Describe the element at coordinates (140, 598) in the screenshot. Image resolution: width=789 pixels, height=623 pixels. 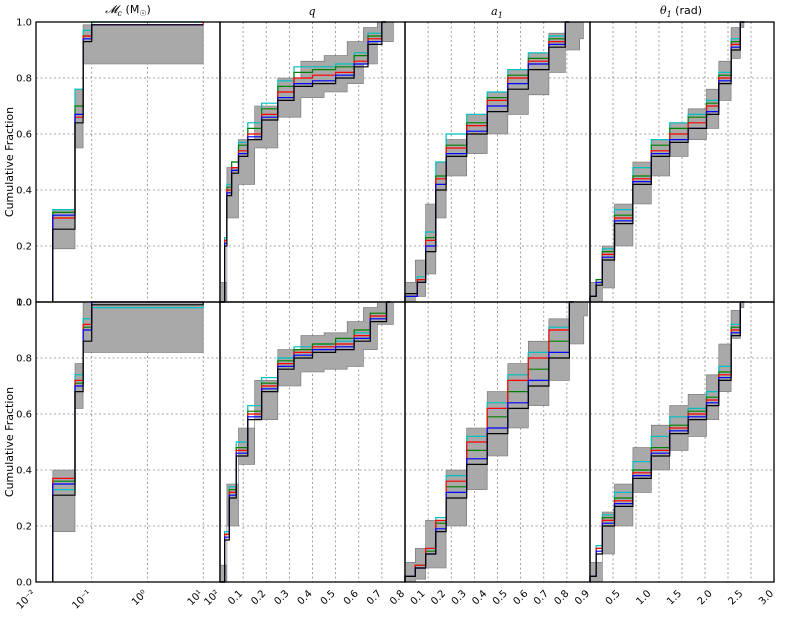
I see `xtick-label-0-2: 10⁰` at that location.